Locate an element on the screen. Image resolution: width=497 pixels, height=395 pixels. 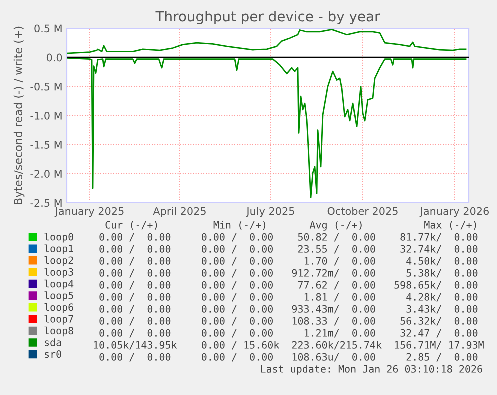
legend-label: loop4 is located at coordinates (59, 285).